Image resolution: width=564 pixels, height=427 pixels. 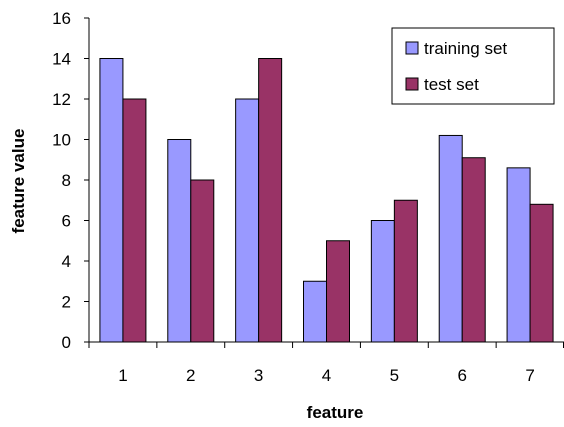 What do you see at coordinates (461, 375) in the screenshot?
I see `x-tick-label: 6` at bounding box center [461, 375].